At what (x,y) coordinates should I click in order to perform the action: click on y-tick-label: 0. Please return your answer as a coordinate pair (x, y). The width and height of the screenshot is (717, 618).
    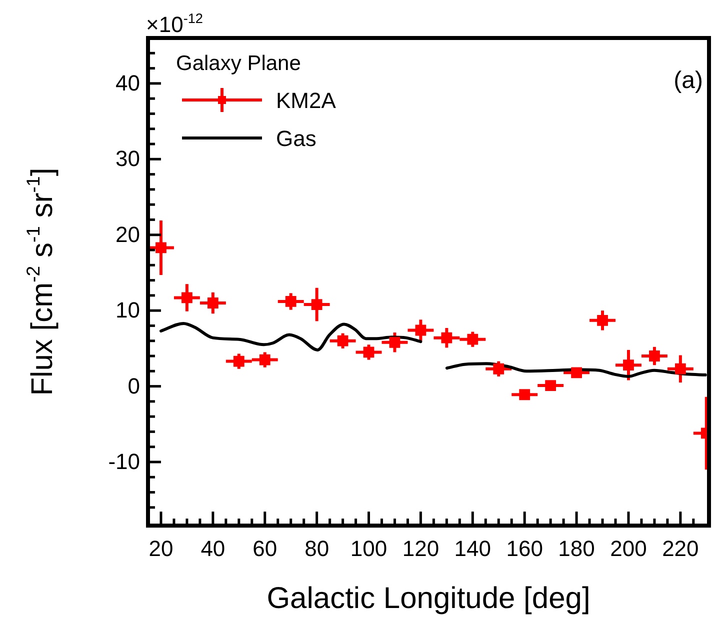
    Looking at the image, I should click on (134, 385).